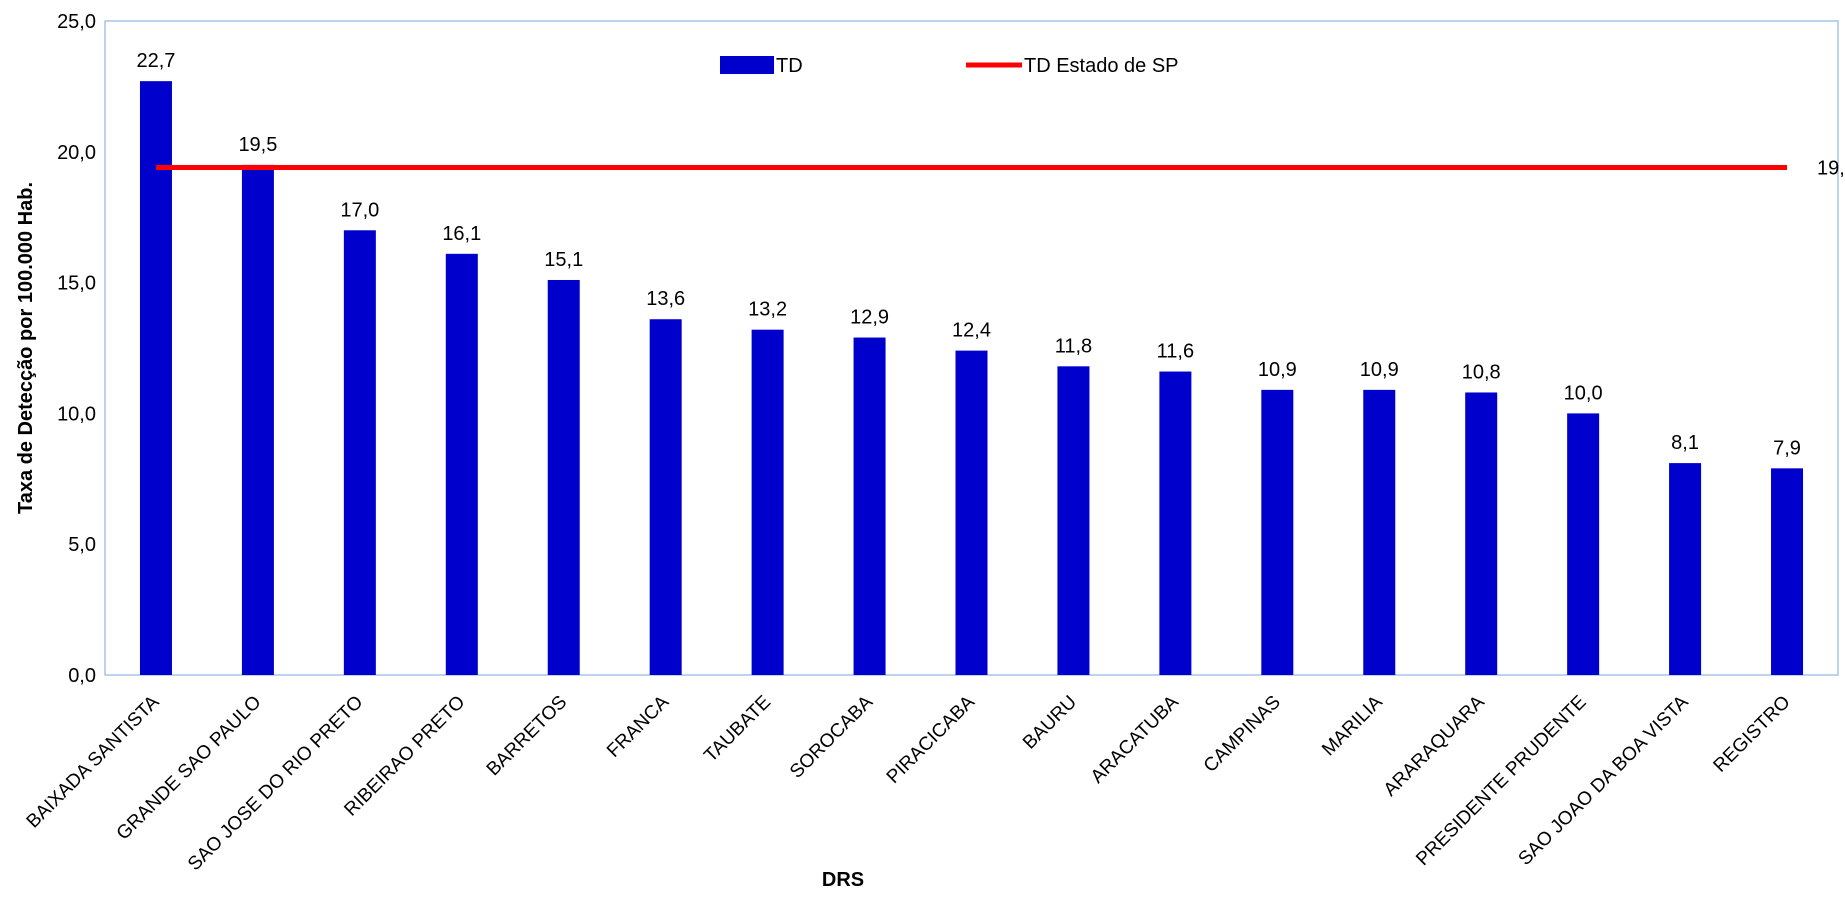  I want to click on y-tick-label: 20,0, so click(76, 153).